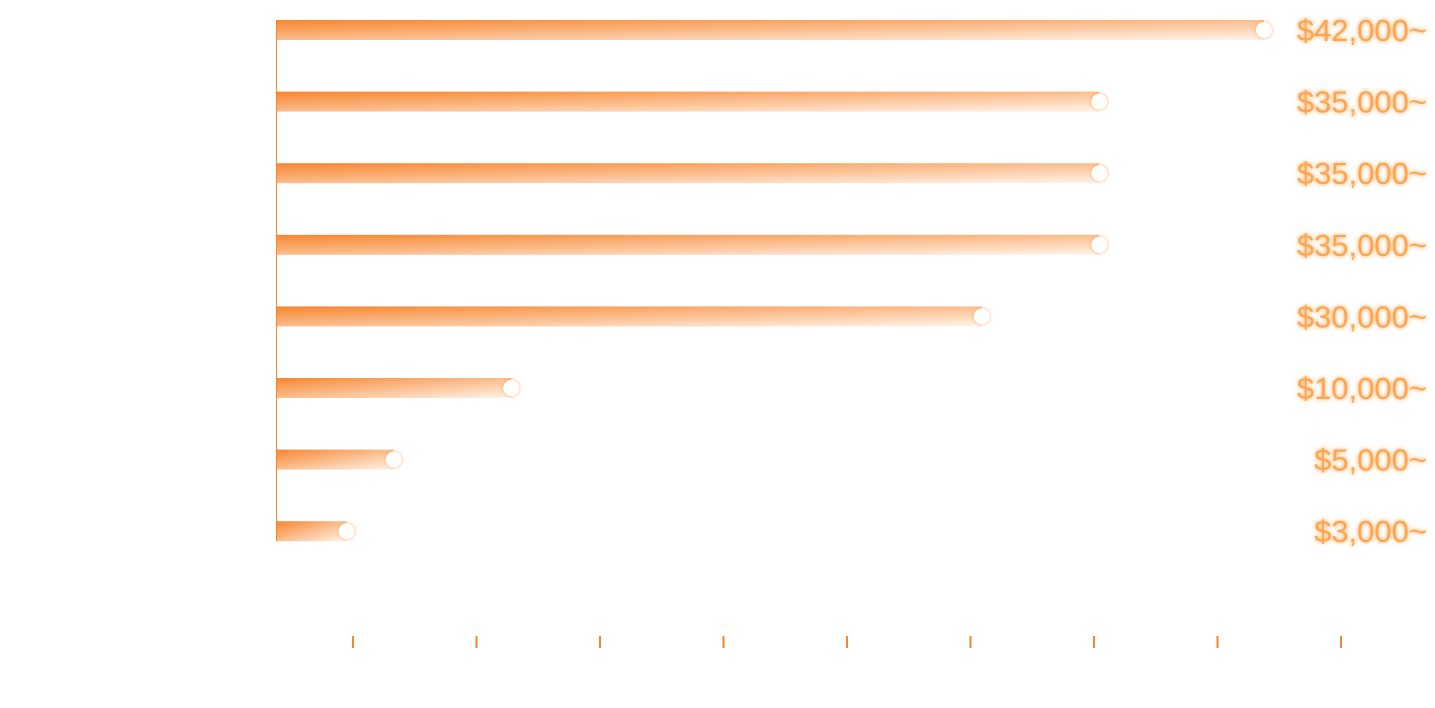 The width and height of the screenshot is (1435, 708). I want to click on value-label-4: $30,000~, so click(1362, 316).